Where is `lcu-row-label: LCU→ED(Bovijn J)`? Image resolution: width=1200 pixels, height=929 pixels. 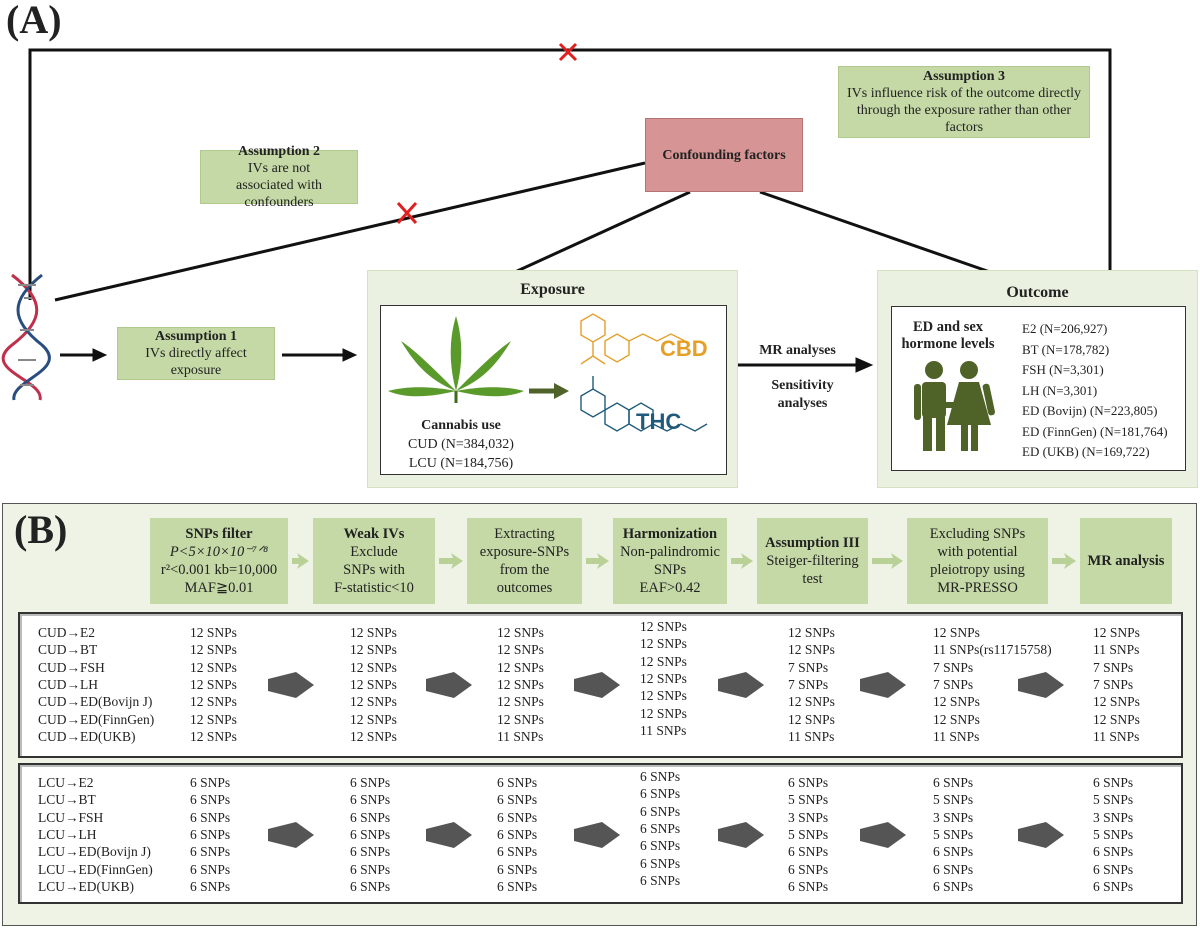 lcu-row-label: LCU→ED(Bovijn J) is located at coordinates (94, 852).